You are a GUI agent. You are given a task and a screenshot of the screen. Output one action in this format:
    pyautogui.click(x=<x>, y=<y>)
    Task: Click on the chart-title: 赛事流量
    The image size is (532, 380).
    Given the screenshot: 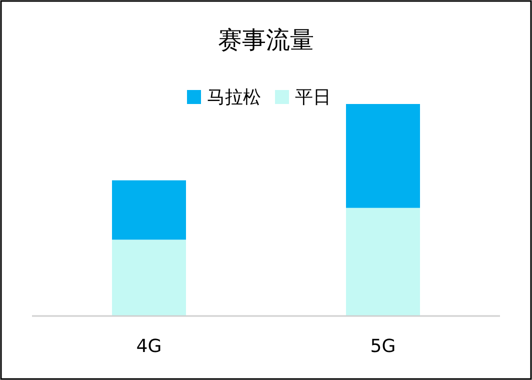 What is the action you would take?
    pyautogui.click(x=266, y=40)
    